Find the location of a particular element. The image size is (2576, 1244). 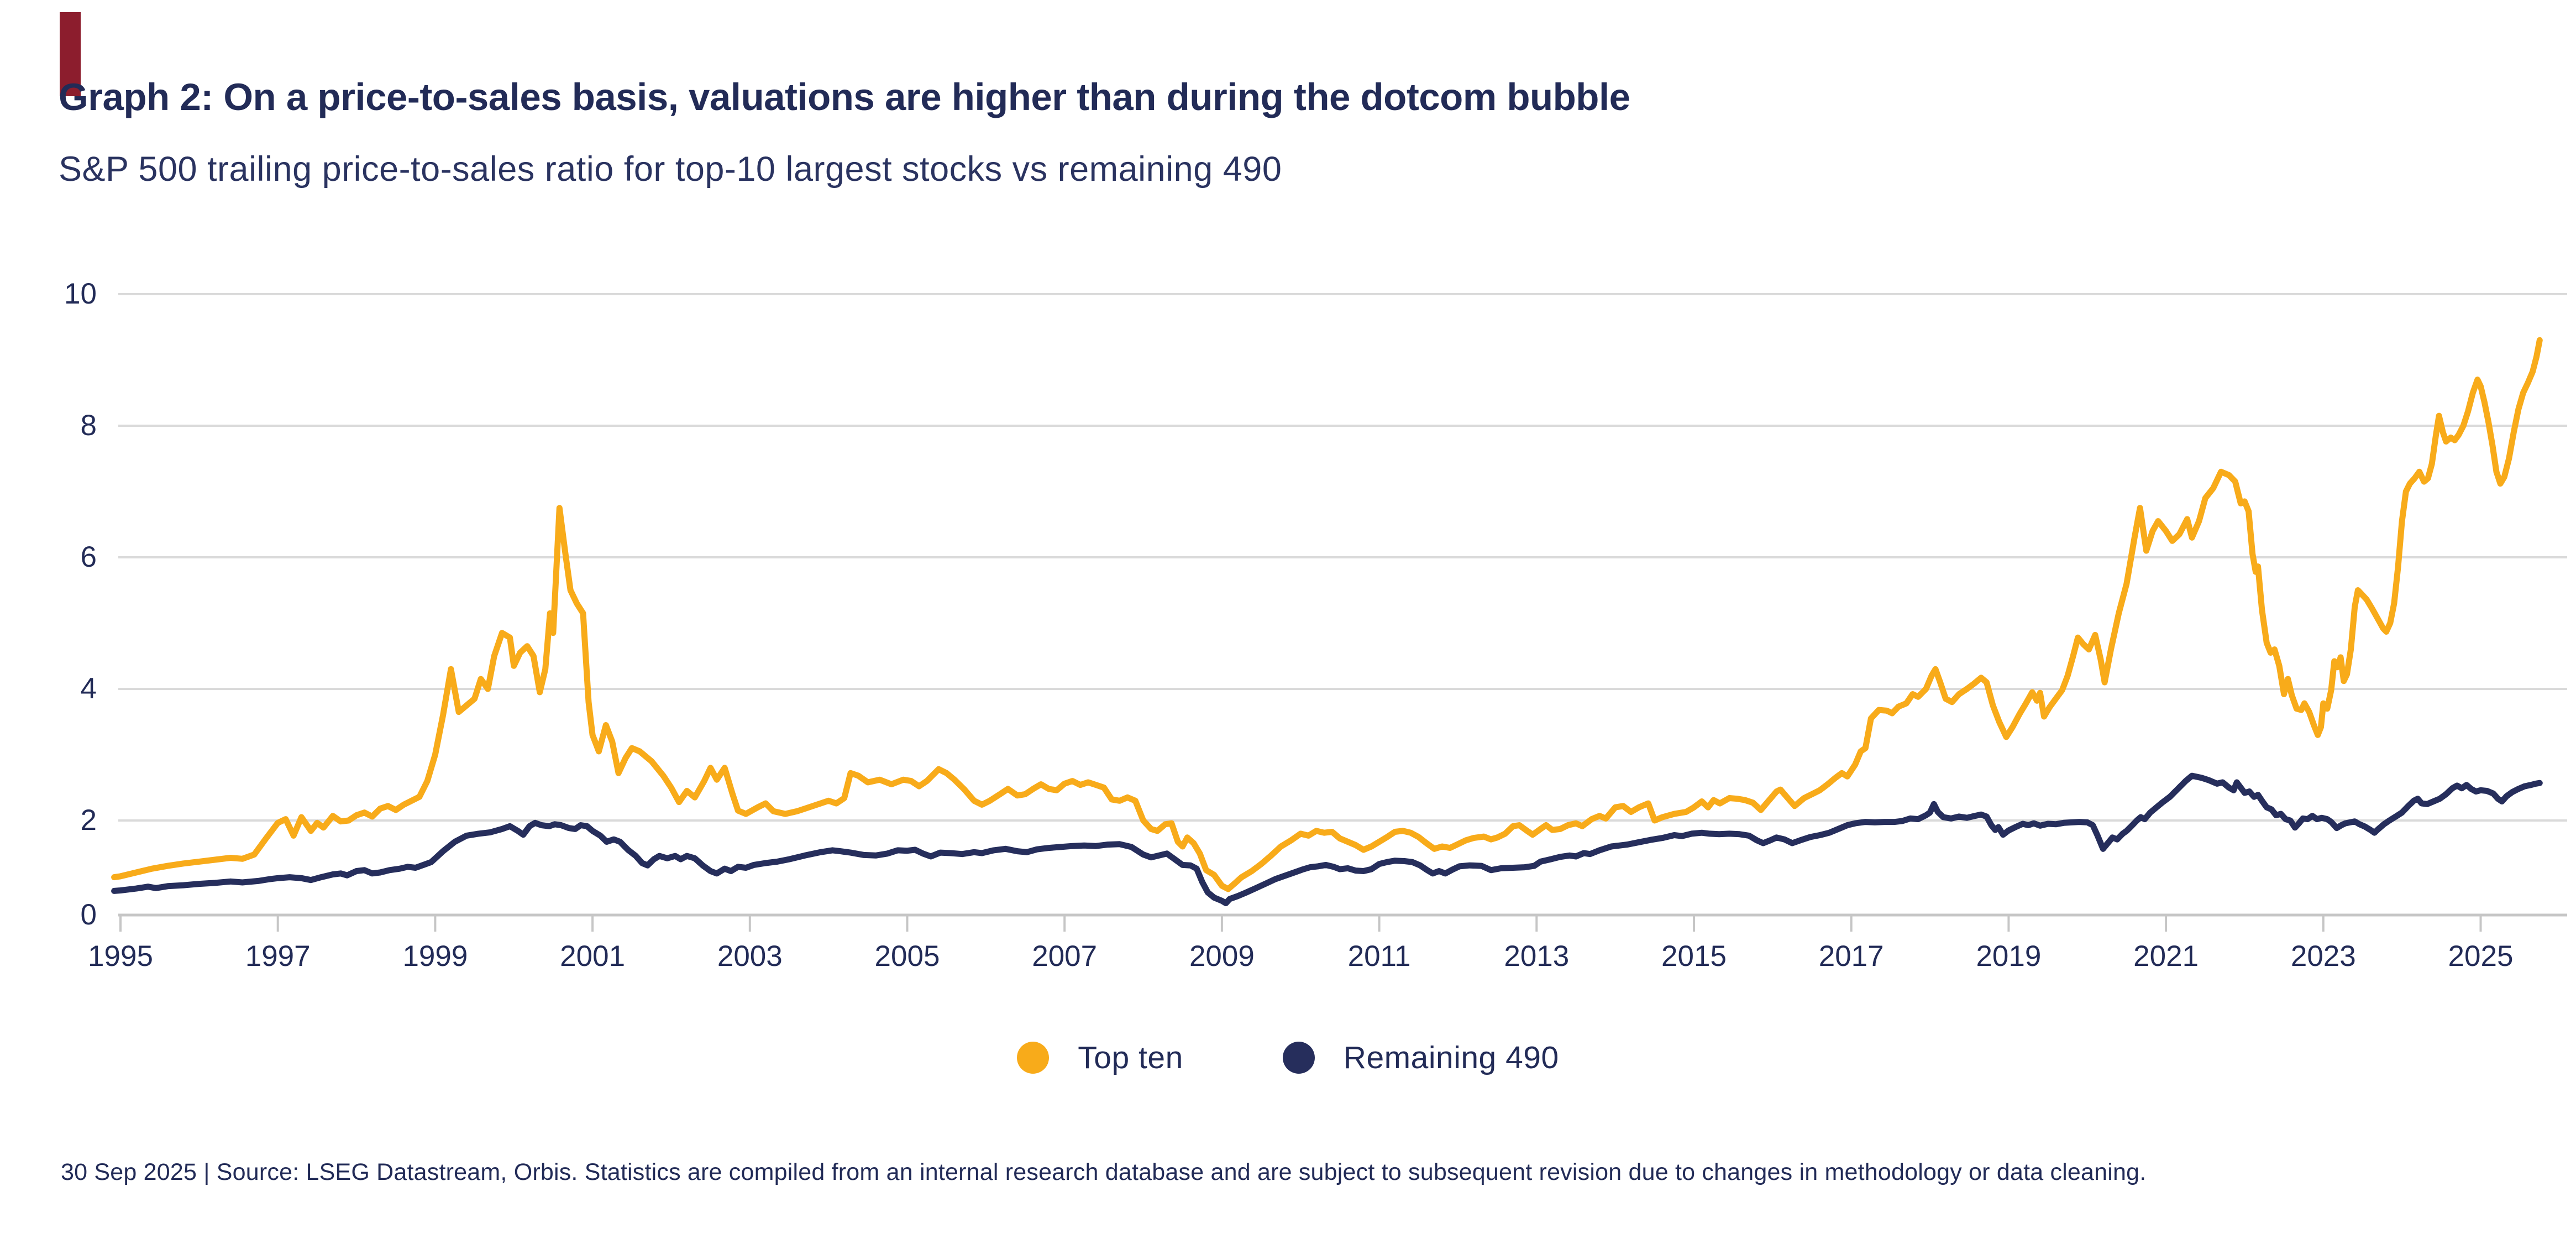

x-axis-tick-label-2011: 2011 is located at coordinates (1379, 956).